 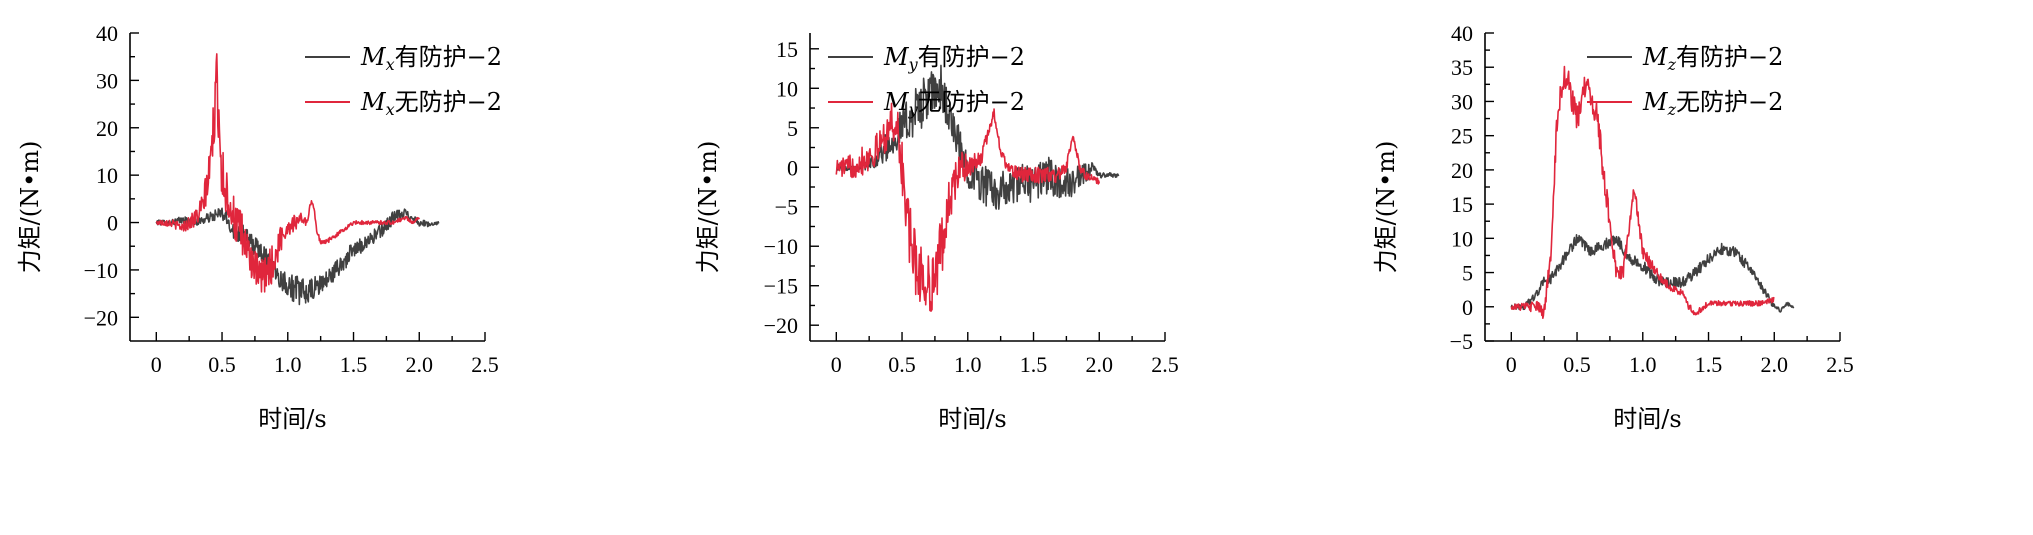 I want to click on axes: 0 0.5 1.0 1.5 2.0 2.5 −5 0 5 10 15 20 25 30 35 40, so click(x=1652, y=199).